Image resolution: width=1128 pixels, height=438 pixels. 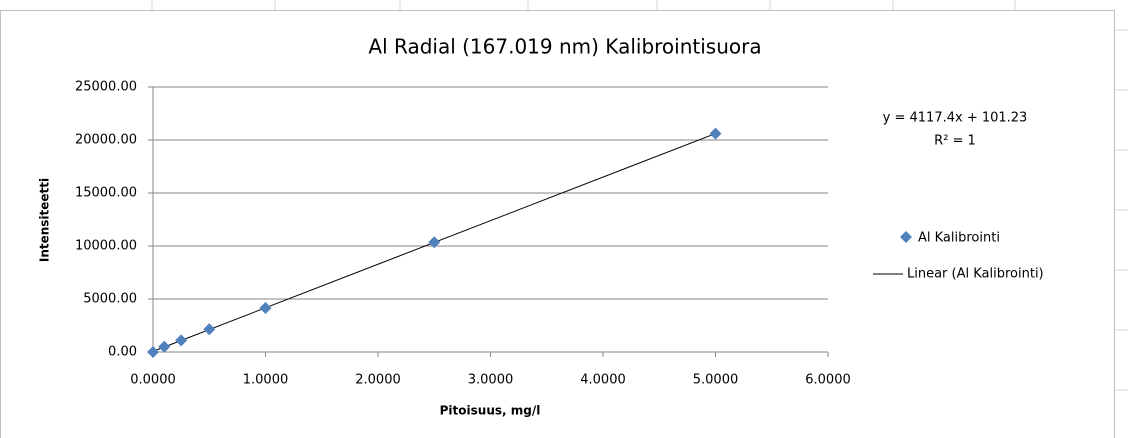 What do you see at coordinates (106, 193) in the screenshot?
I see `y-tick-label: 15000.00` at bounding box center [106, 193].